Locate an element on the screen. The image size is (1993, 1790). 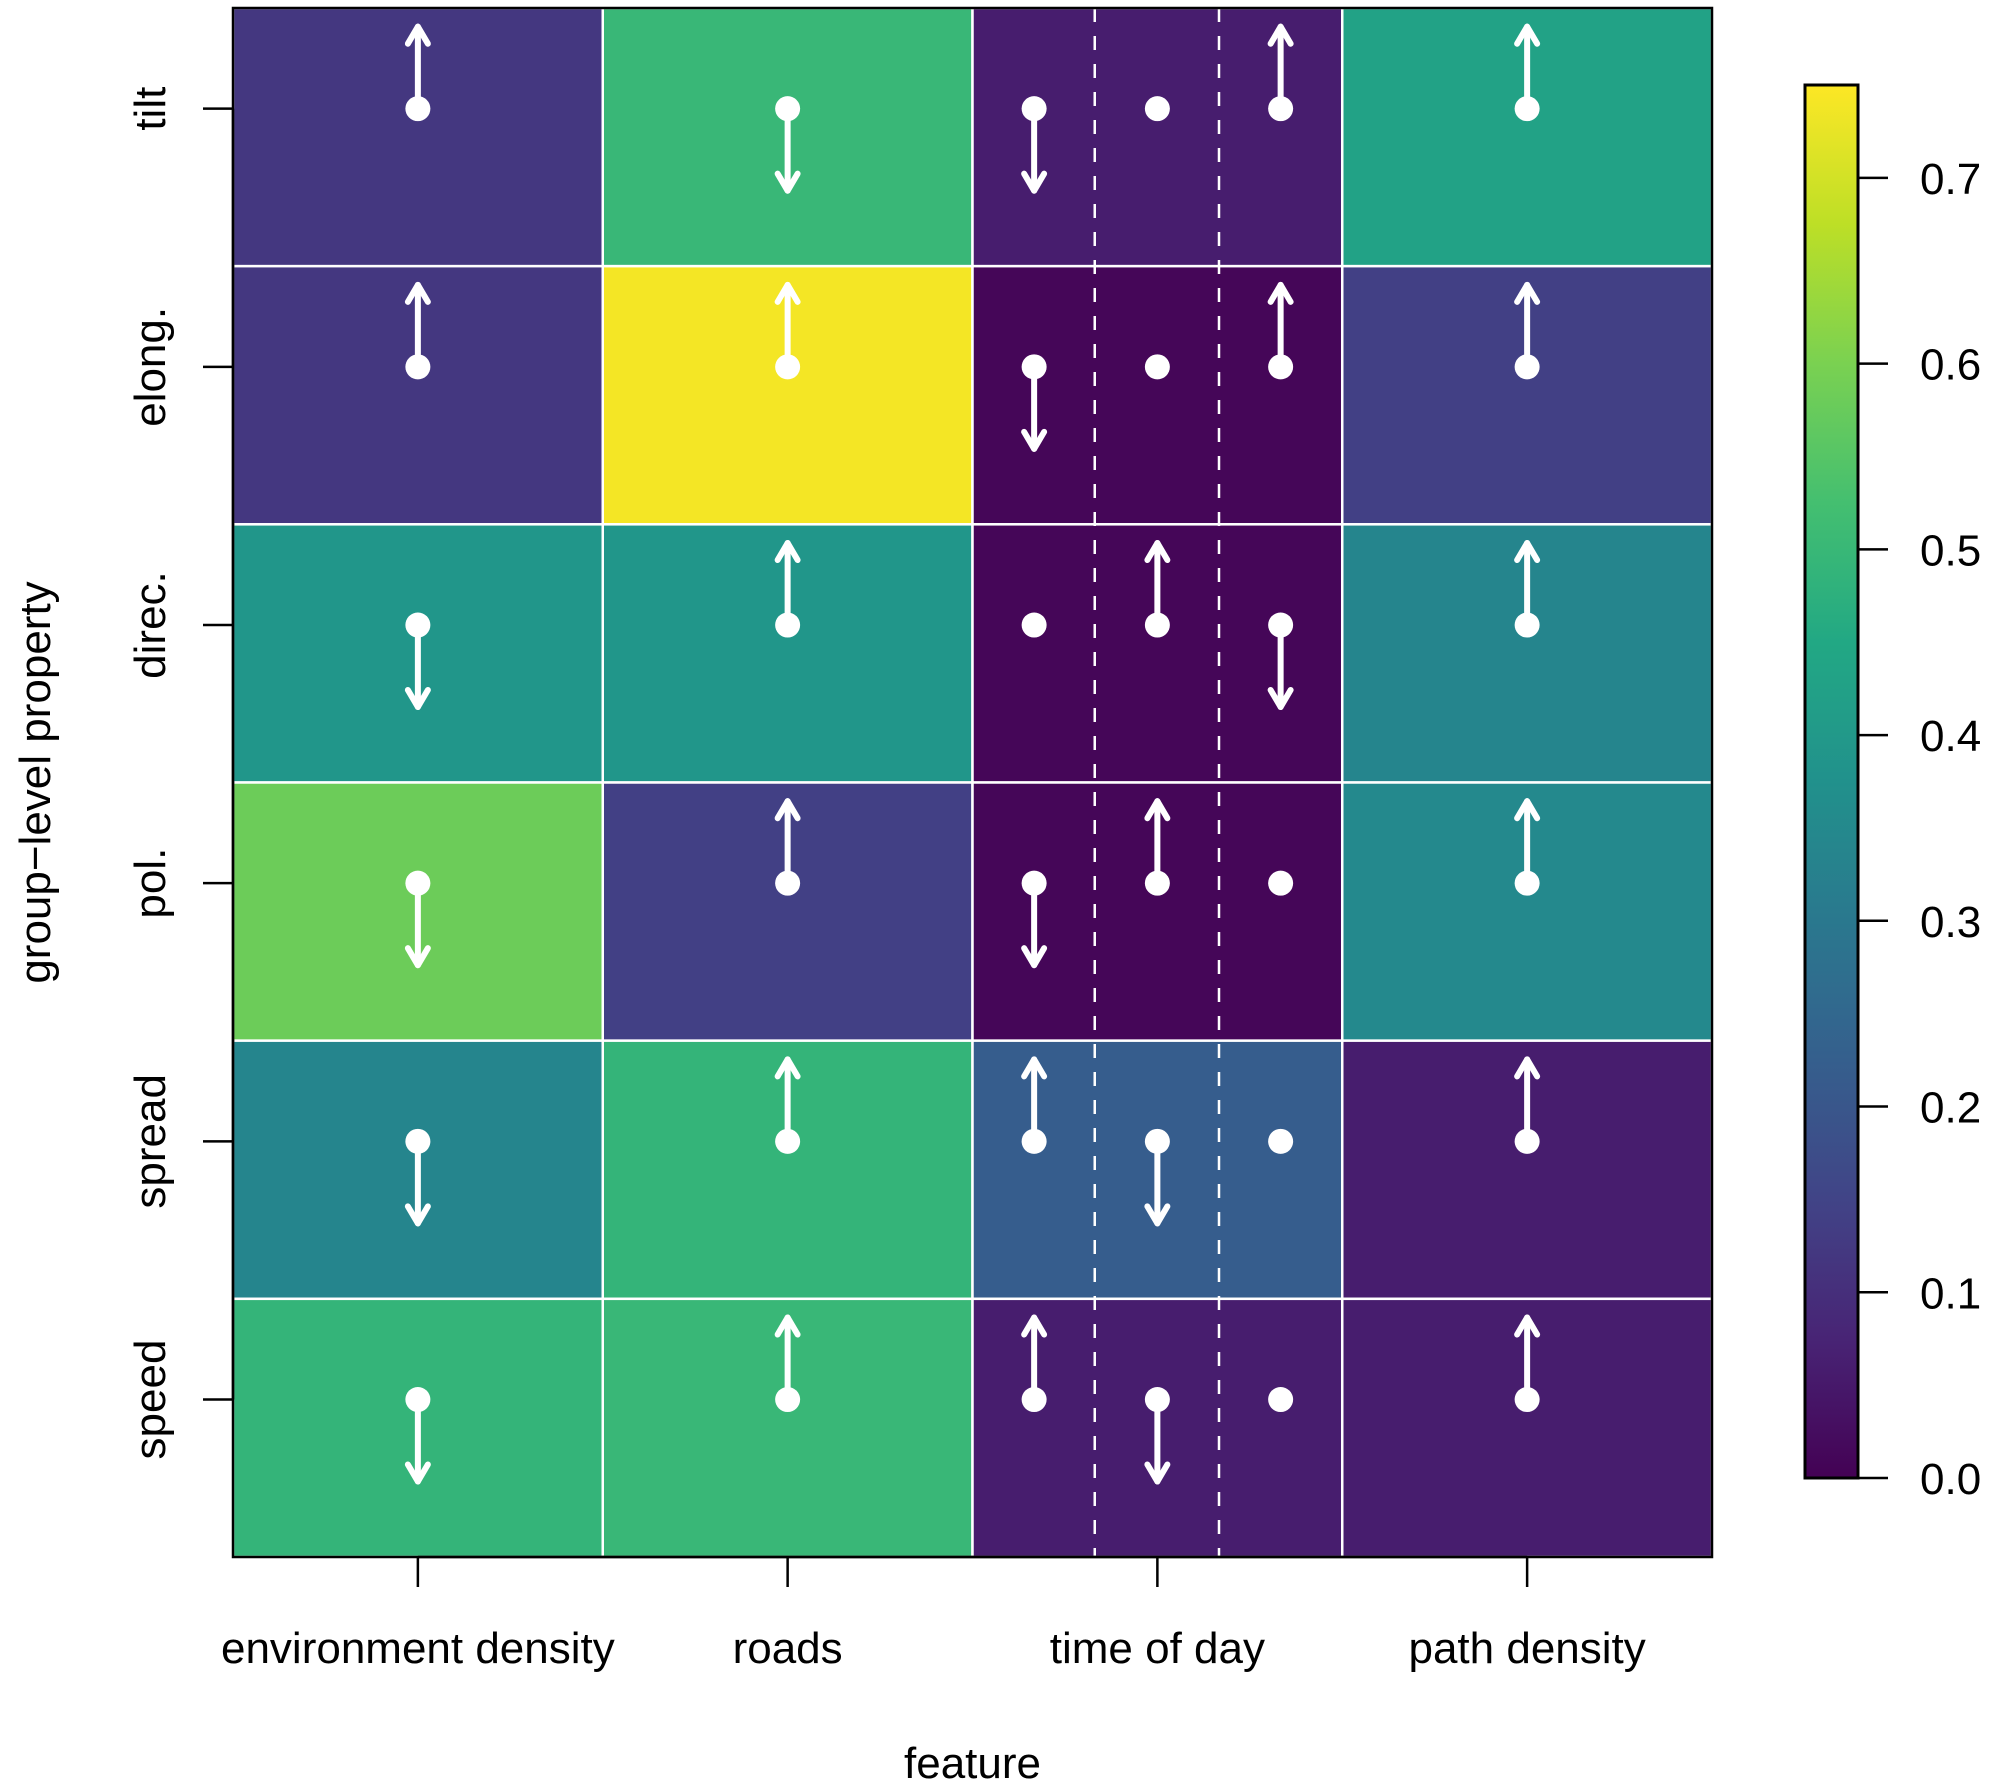
y-tick-label: pol. is located at coordinates (150, 883).